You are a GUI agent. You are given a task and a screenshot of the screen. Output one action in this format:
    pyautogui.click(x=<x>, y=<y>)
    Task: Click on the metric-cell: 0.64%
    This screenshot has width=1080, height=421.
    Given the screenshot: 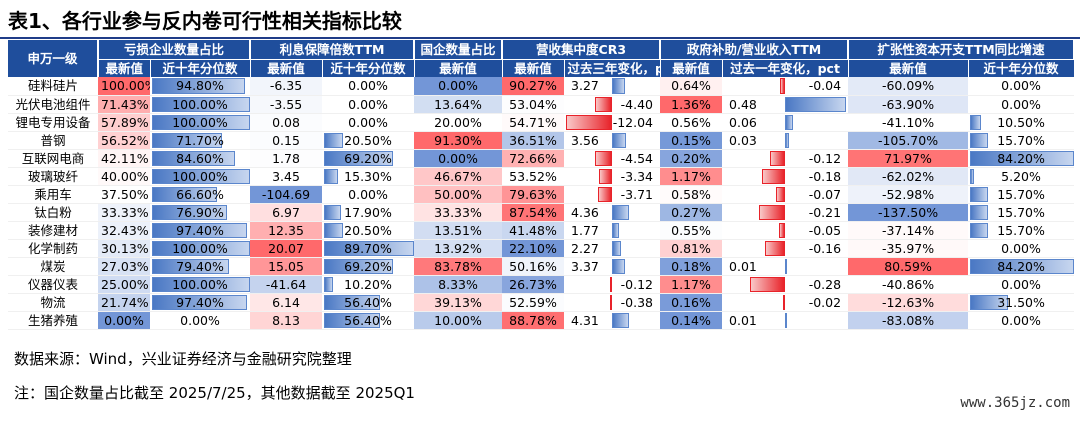 What is the action you would take?
    pyautogui.click(x=691, y=86)
    